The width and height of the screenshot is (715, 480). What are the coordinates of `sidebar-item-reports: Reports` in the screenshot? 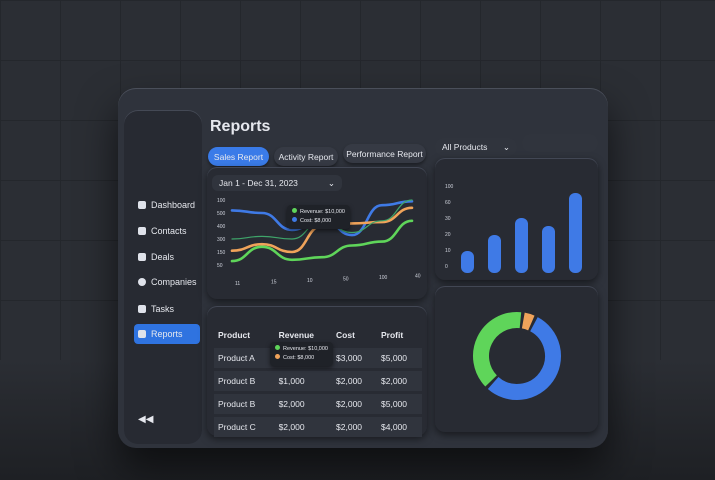 It's located at (167, 334).